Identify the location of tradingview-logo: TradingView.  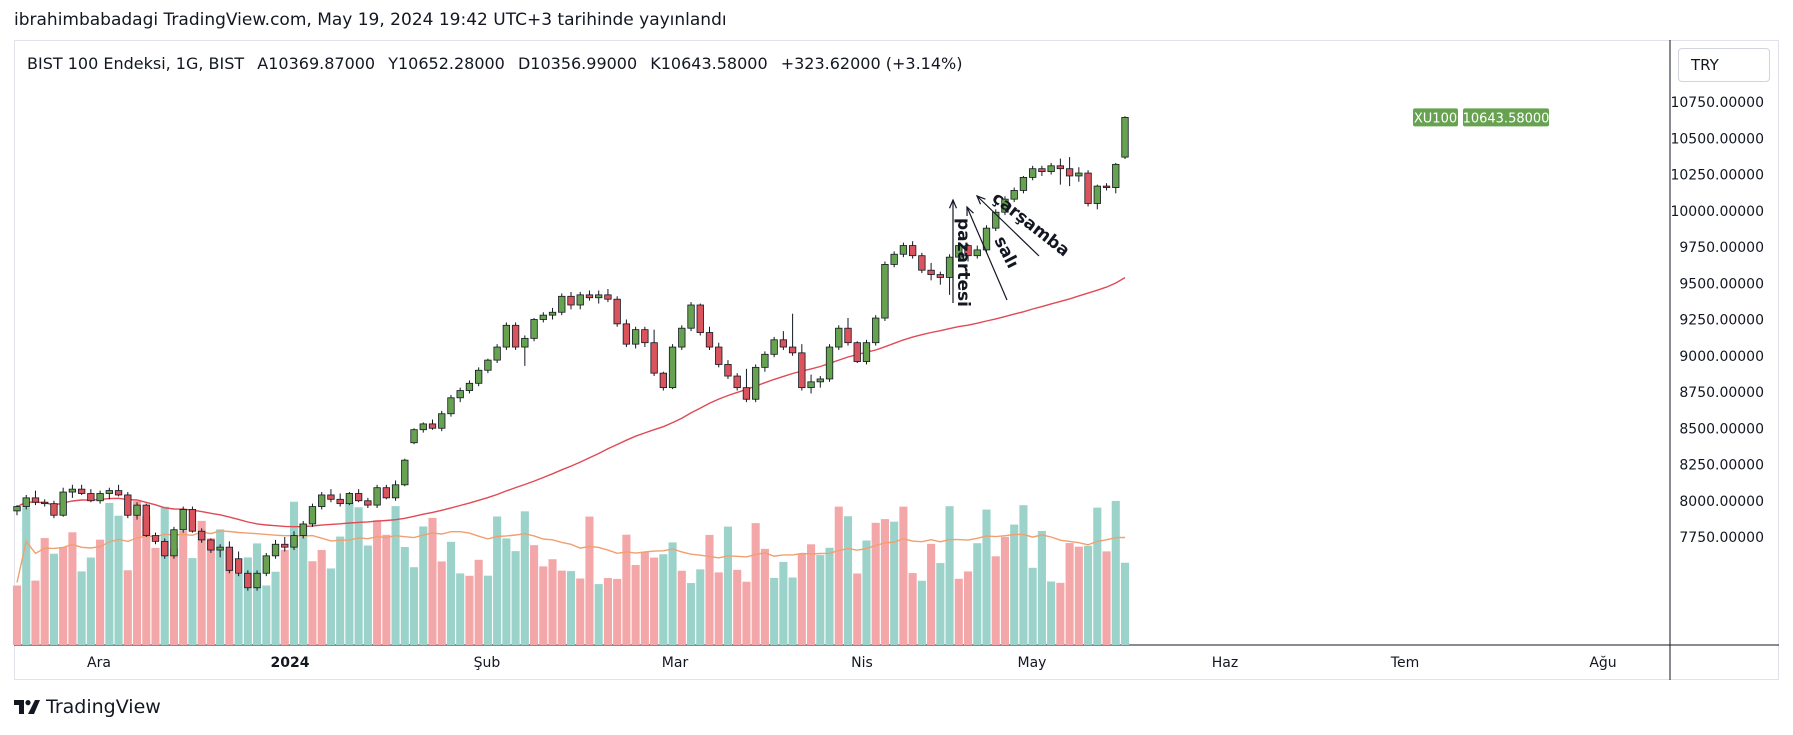
(87, 707).